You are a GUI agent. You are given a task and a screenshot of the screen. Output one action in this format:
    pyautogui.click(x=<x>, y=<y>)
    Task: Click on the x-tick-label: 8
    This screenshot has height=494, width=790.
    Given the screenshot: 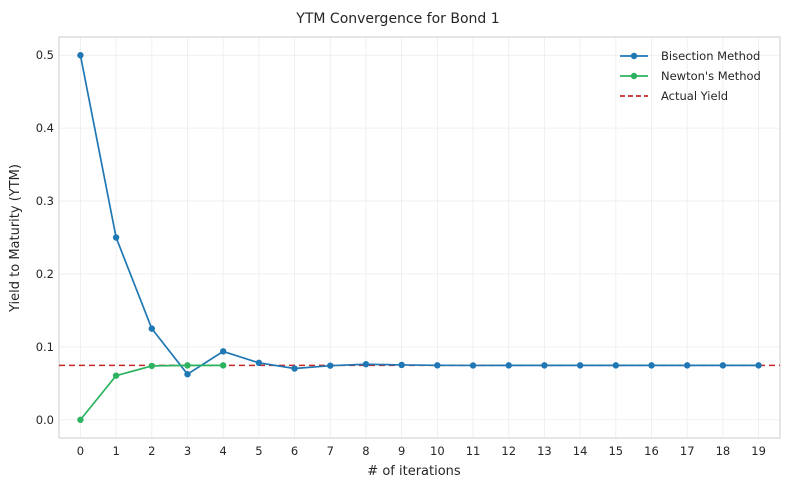 What is the action you would take?
    pyautogui.click(x=365, y=451)
    